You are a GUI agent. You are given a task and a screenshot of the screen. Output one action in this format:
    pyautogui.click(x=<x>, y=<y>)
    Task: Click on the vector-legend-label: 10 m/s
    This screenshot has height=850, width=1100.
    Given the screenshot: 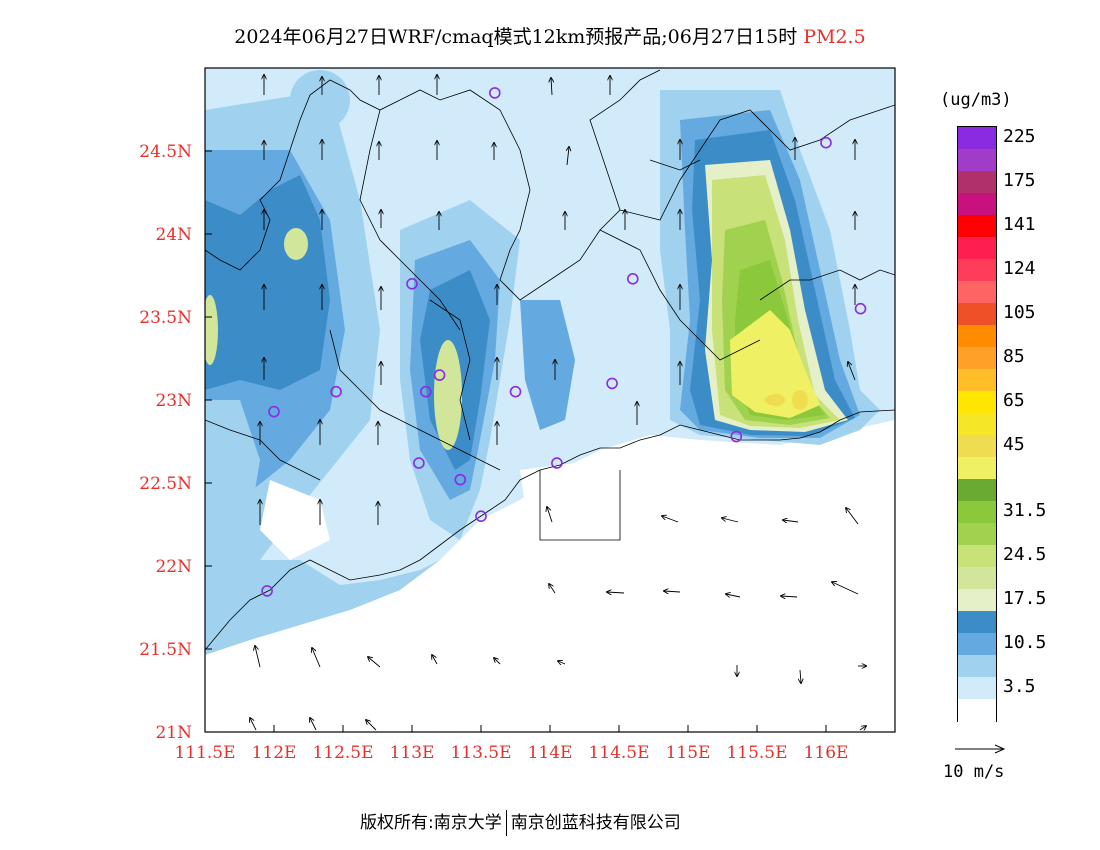 What is the action you would take?
    pyautogui.click(x=974, y=772)
    